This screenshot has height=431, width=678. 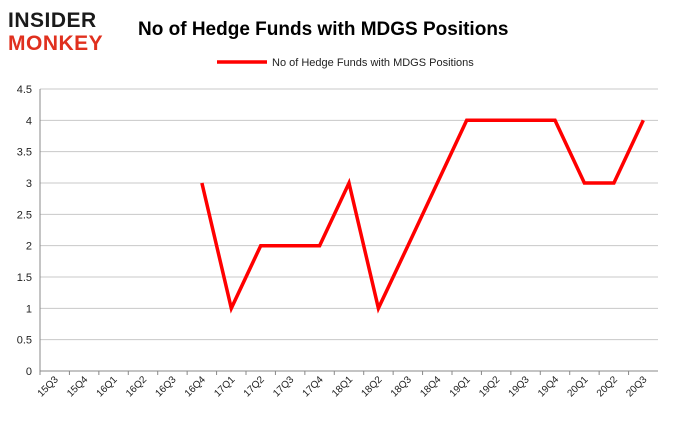 I want to click on x-tick-label: 15Q3, so click(x=48, y=386).